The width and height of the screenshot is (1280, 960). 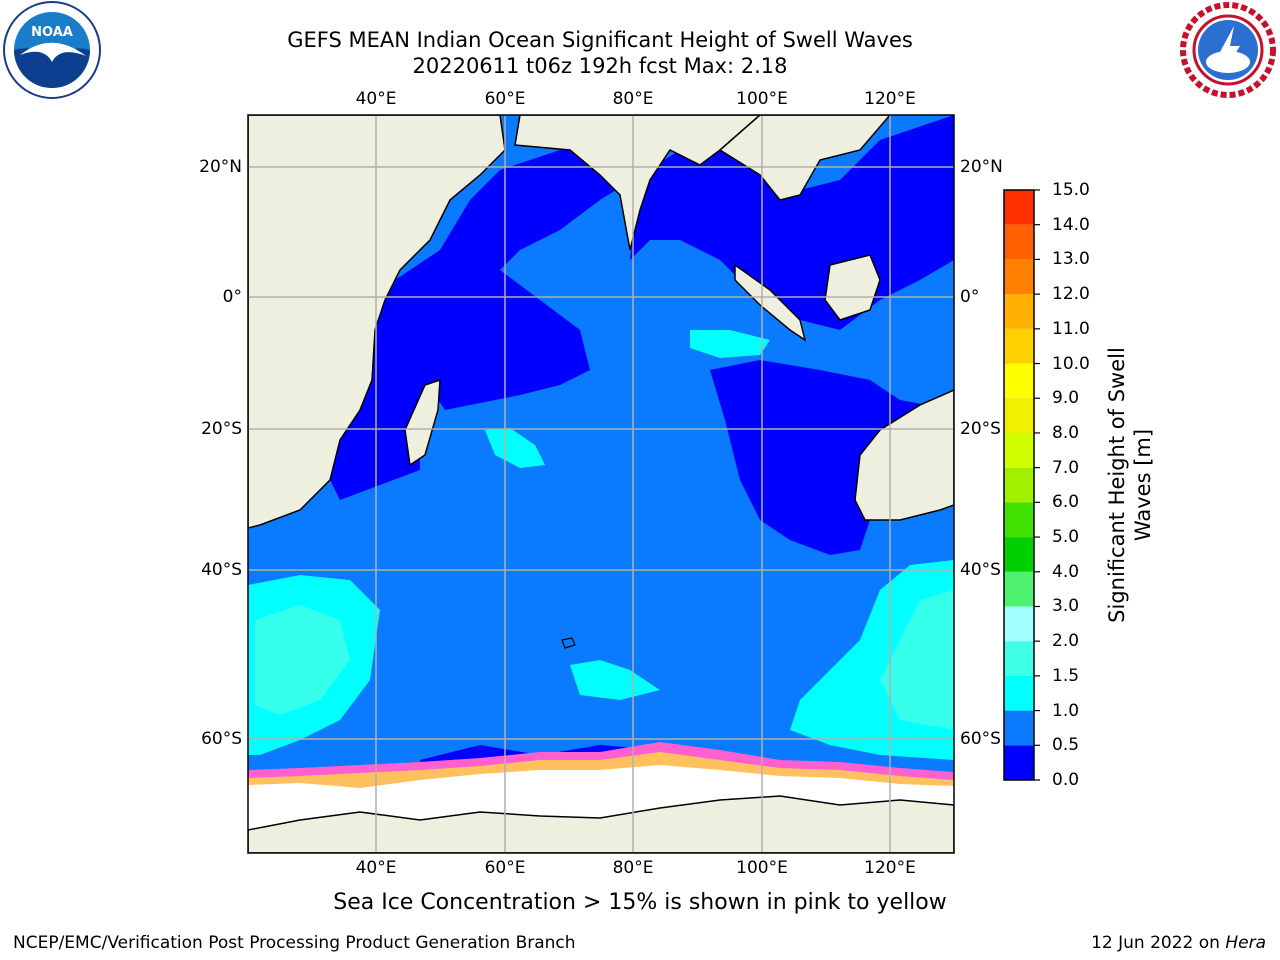 I want to click on upper-swell-regions, so click(x=604, y=660).